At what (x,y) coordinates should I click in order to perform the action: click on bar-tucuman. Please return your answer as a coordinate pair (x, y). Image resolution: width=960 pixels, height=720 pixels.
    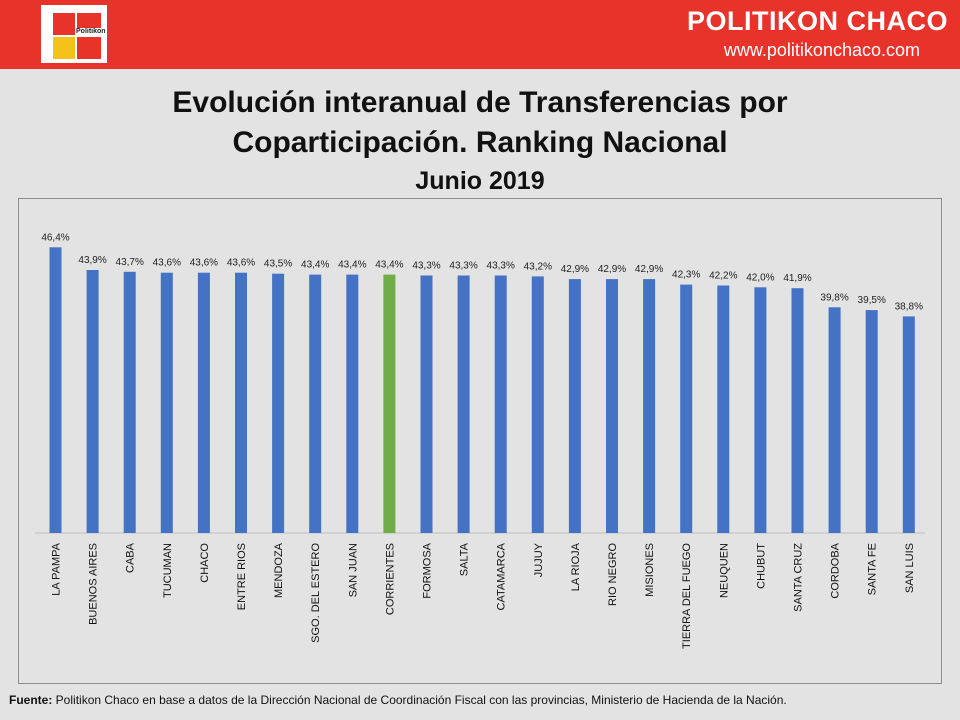
    Looking at the image, I should click on (166, 402).